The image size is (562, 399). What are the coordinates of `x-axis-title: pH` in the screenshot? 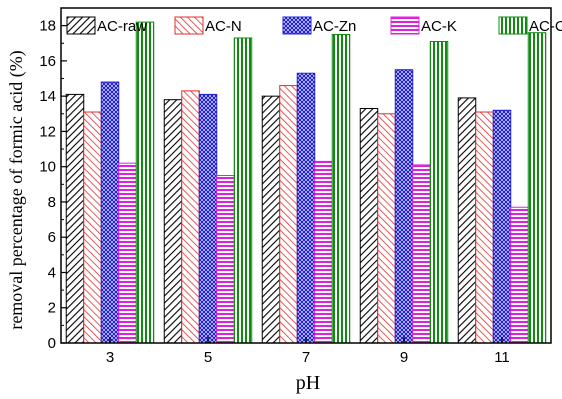 It's located at (308, 383).